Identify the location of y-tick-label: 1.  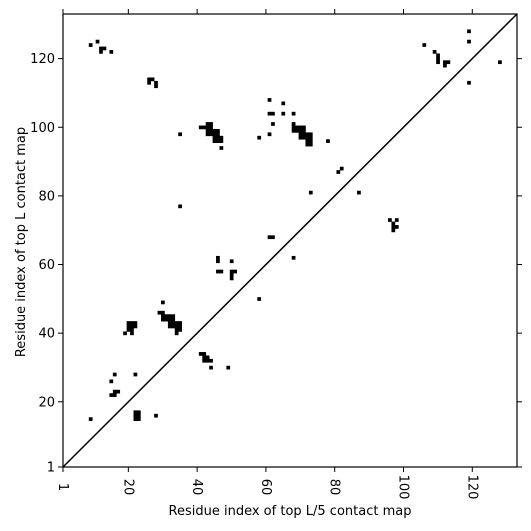
(51, 468).